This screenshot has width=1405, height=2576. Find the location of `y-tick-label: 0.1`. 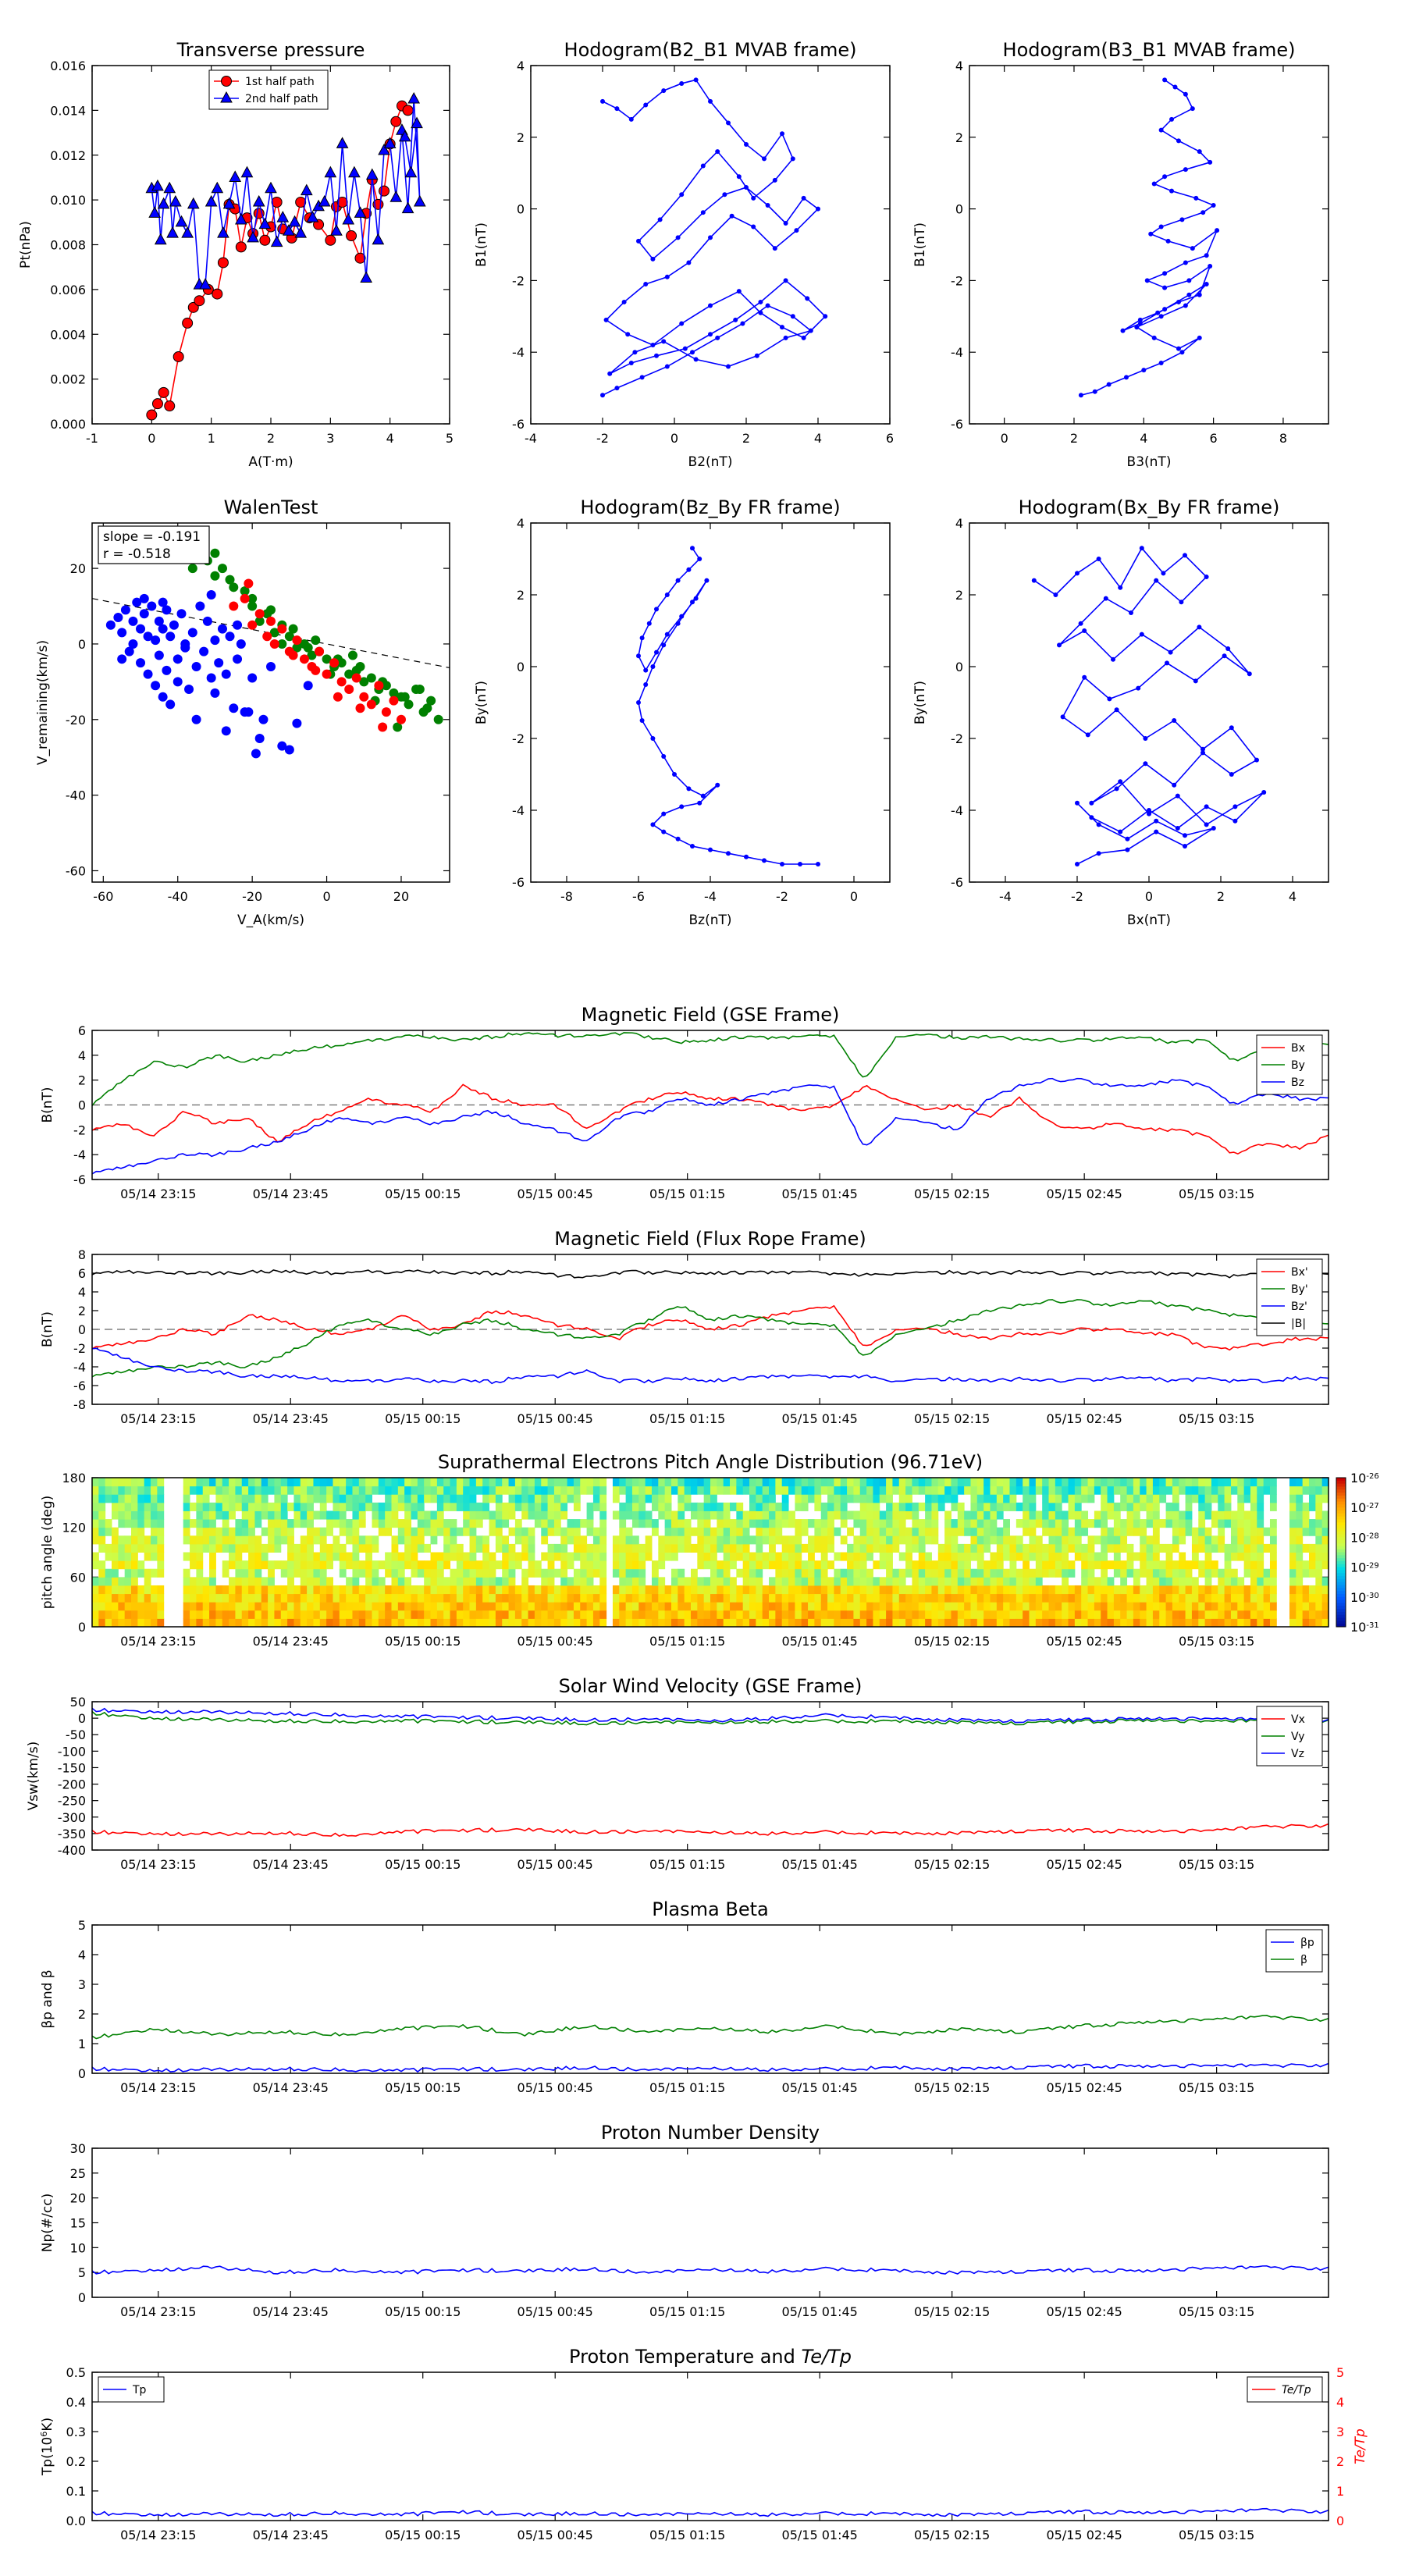

y-tick-label: 0.1 is located at coordinates (76, 2491).